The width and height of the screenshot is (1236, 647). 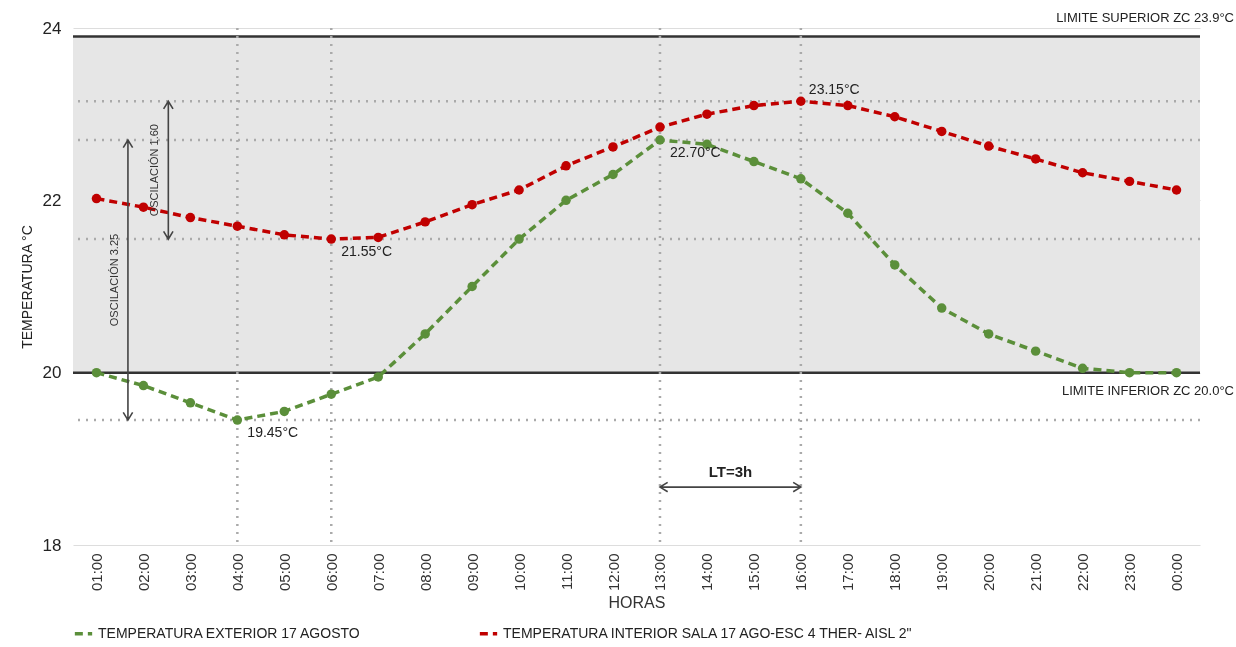 What do you see at coordinates (425, 572) in the screenshot?
I see `x-tick-label: 08:00` at bounding box center [425, 572].